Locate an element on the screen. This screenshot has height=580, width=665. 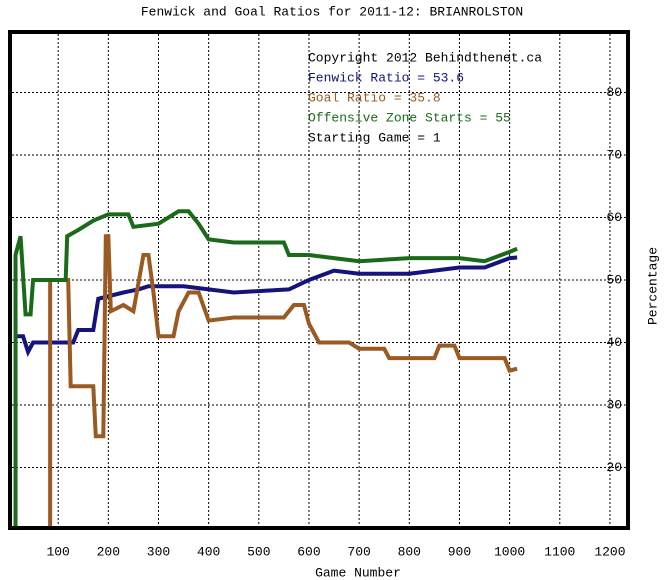
x-tick-label: 100 is located at coordinates (57, 551).